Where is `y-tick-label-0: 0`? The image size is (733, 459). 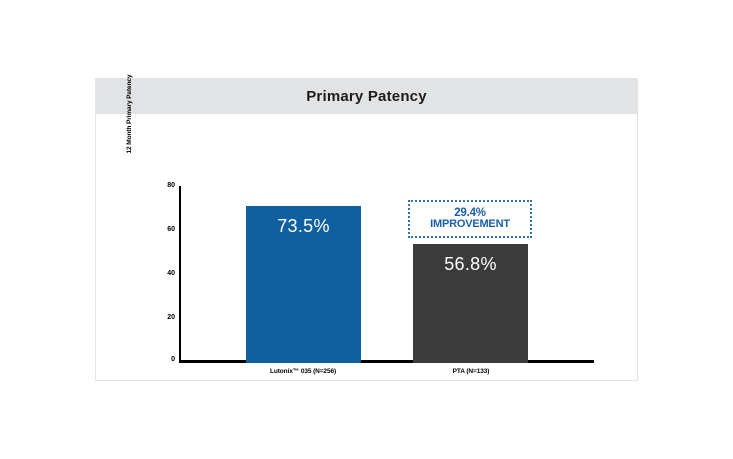 y-tick-label-0: 0 is located at coordinates (173, 359).